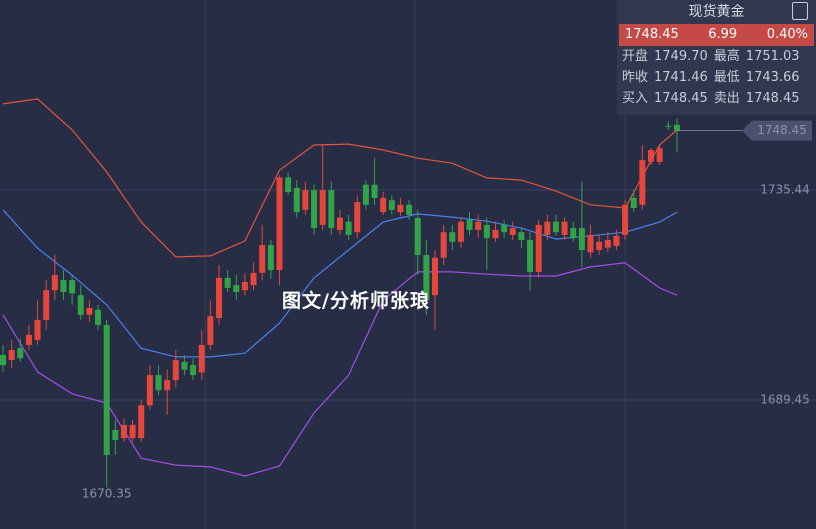 The image size is (816, 529). Describe the element at coordinates (772, 77) in the screenshot. I see `quote-value: 1743.66` at that location.